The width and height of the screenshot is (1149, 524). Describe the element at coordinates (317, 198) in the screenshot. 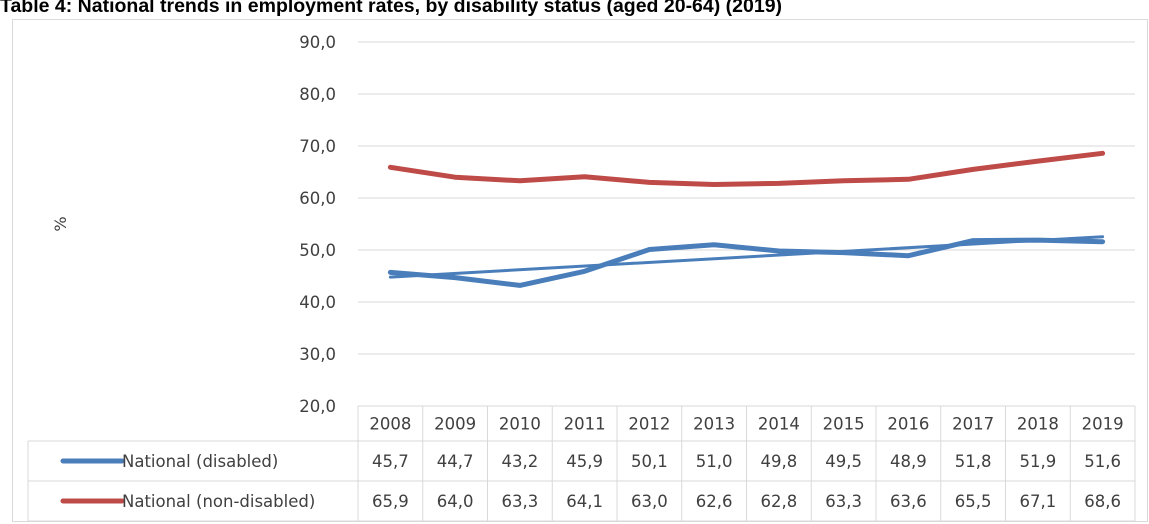

I see `y-tick-label: 60,0` at that location.